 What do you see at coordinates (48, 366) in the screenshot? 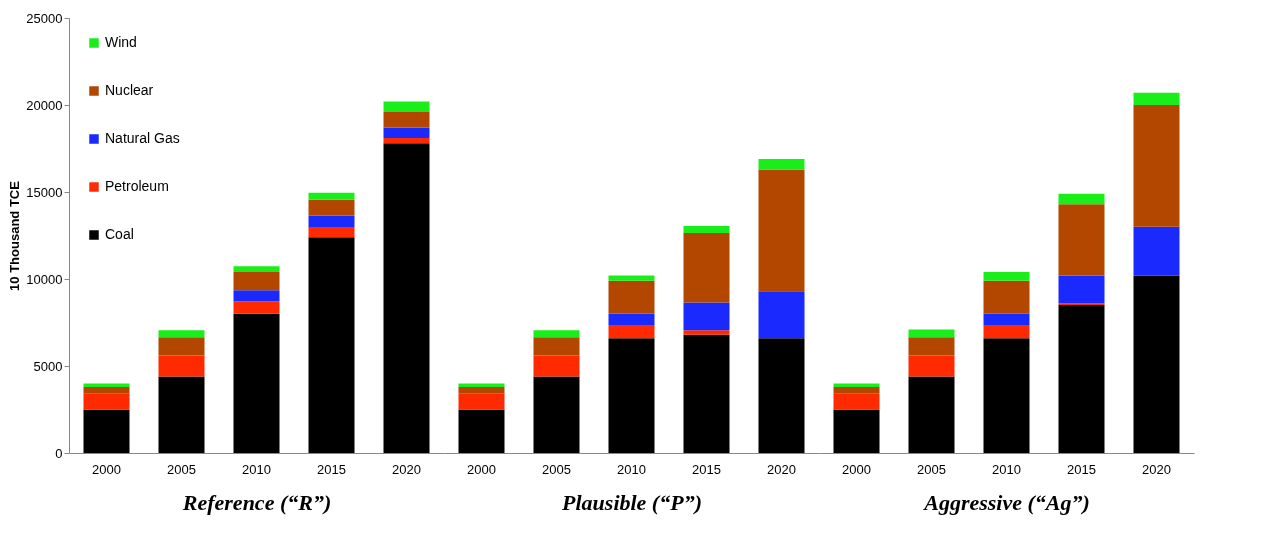
I see `y-tick-label: 5000` at bounding box center [48, 366].